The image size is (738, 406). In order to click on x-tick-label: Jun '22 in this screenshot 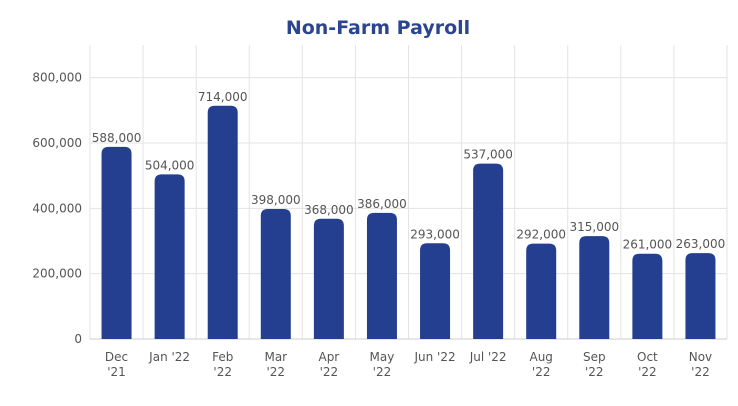, I will do `click(434, 357)`.